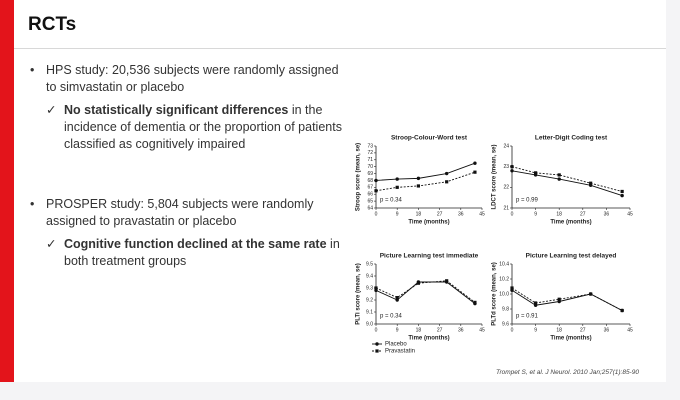 This screenshot has width=680, height=400. Describe the element at coordinates (506, 146) in the screenshot. I see `y-tick-label: 24` at that location.